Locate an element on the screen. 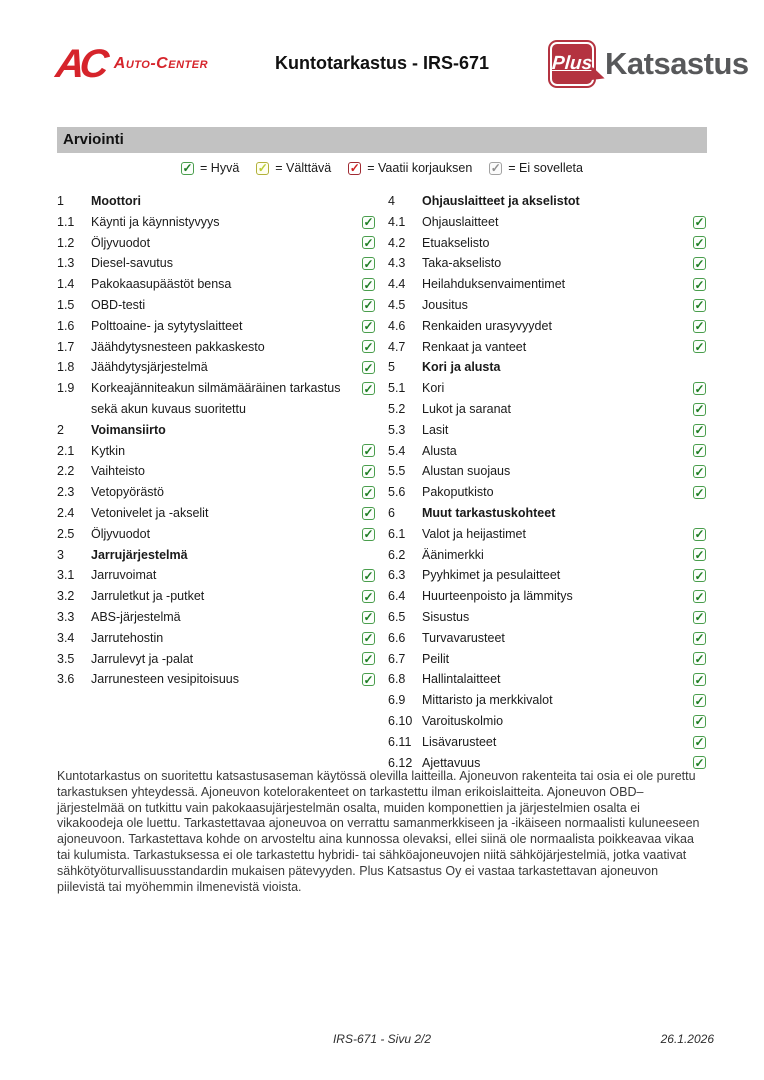 The width and height of the screenshot is (764, 1080). item-label: Äänimerkki is located at coordinates (453, 554).